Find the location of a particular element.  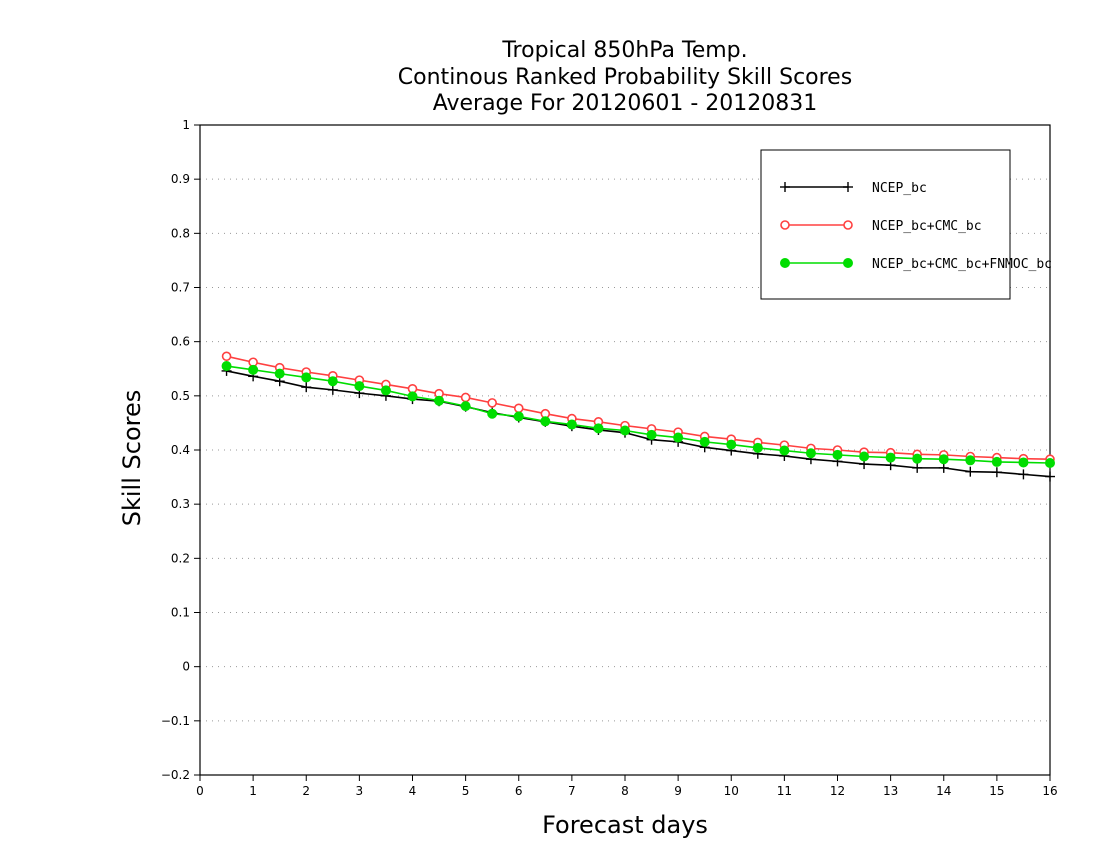

x-axis: 0 1 2 3 4 5 6 7 8 9 10 11 12 13 14 15 16 is located at coordinates (627, 786).